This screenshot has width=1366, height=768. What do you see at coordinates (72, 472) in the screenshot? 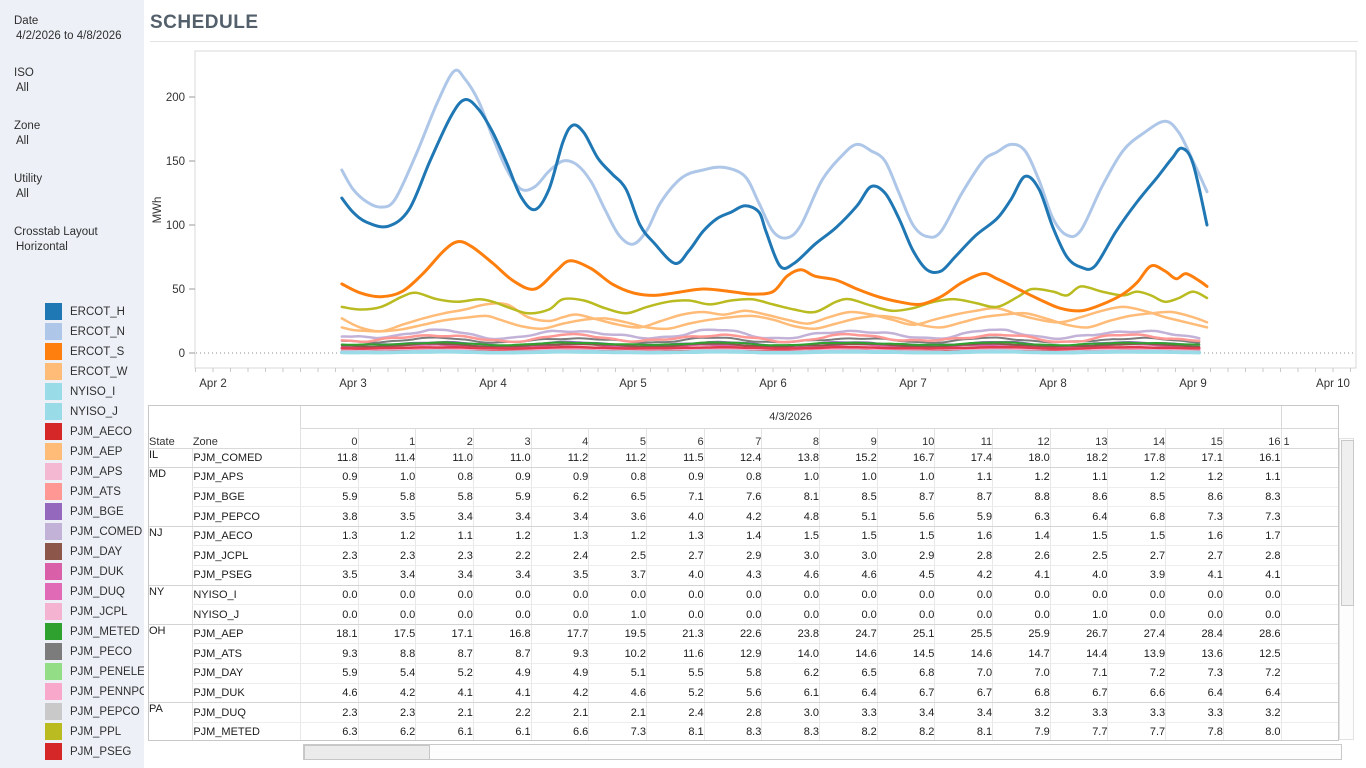
I see `legend-item-pjm_aps: PJM_APS` at bounding box center [72, 472].